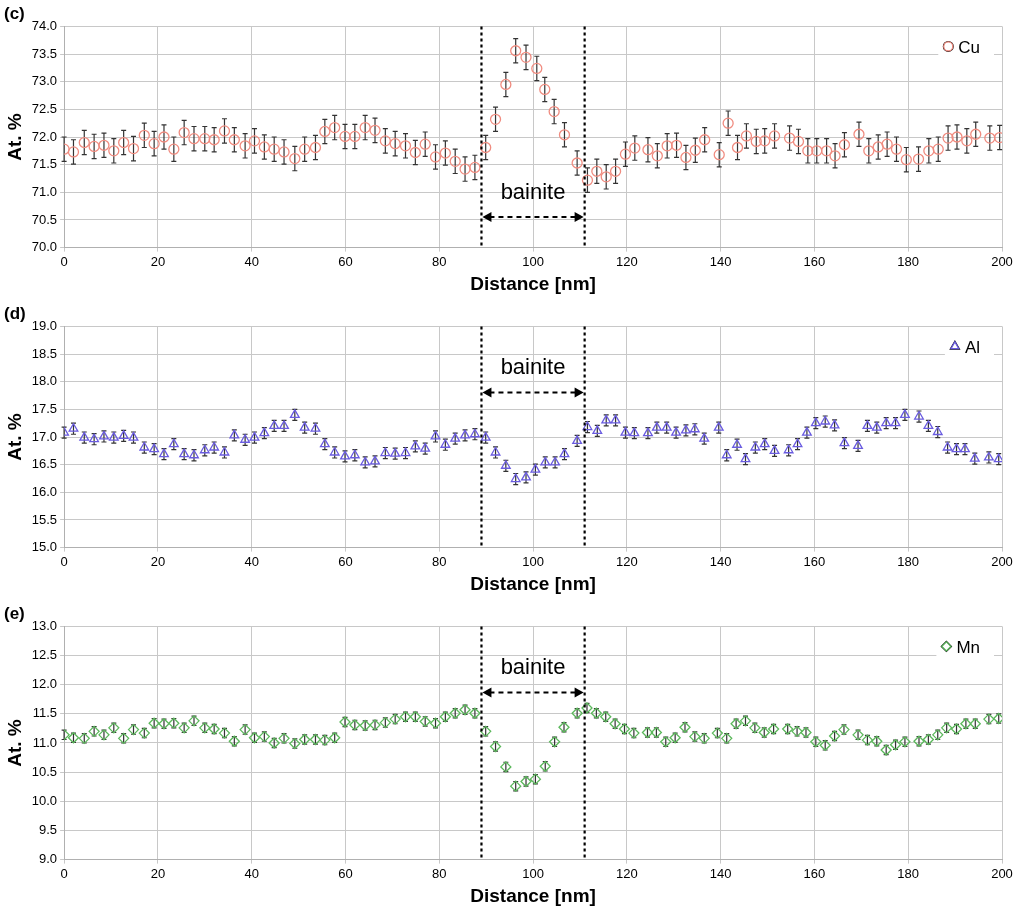 This screenshot has height=912, width=1016. I want to click on y-tick-label: 70.0, so click(44, 247).